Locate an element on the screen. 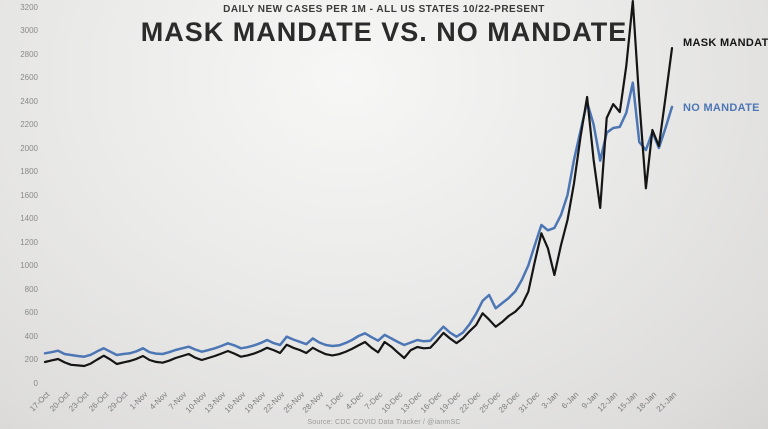 The image size is (768, 429). y-tick-label: 2400 is located at coordinates (29, 101).